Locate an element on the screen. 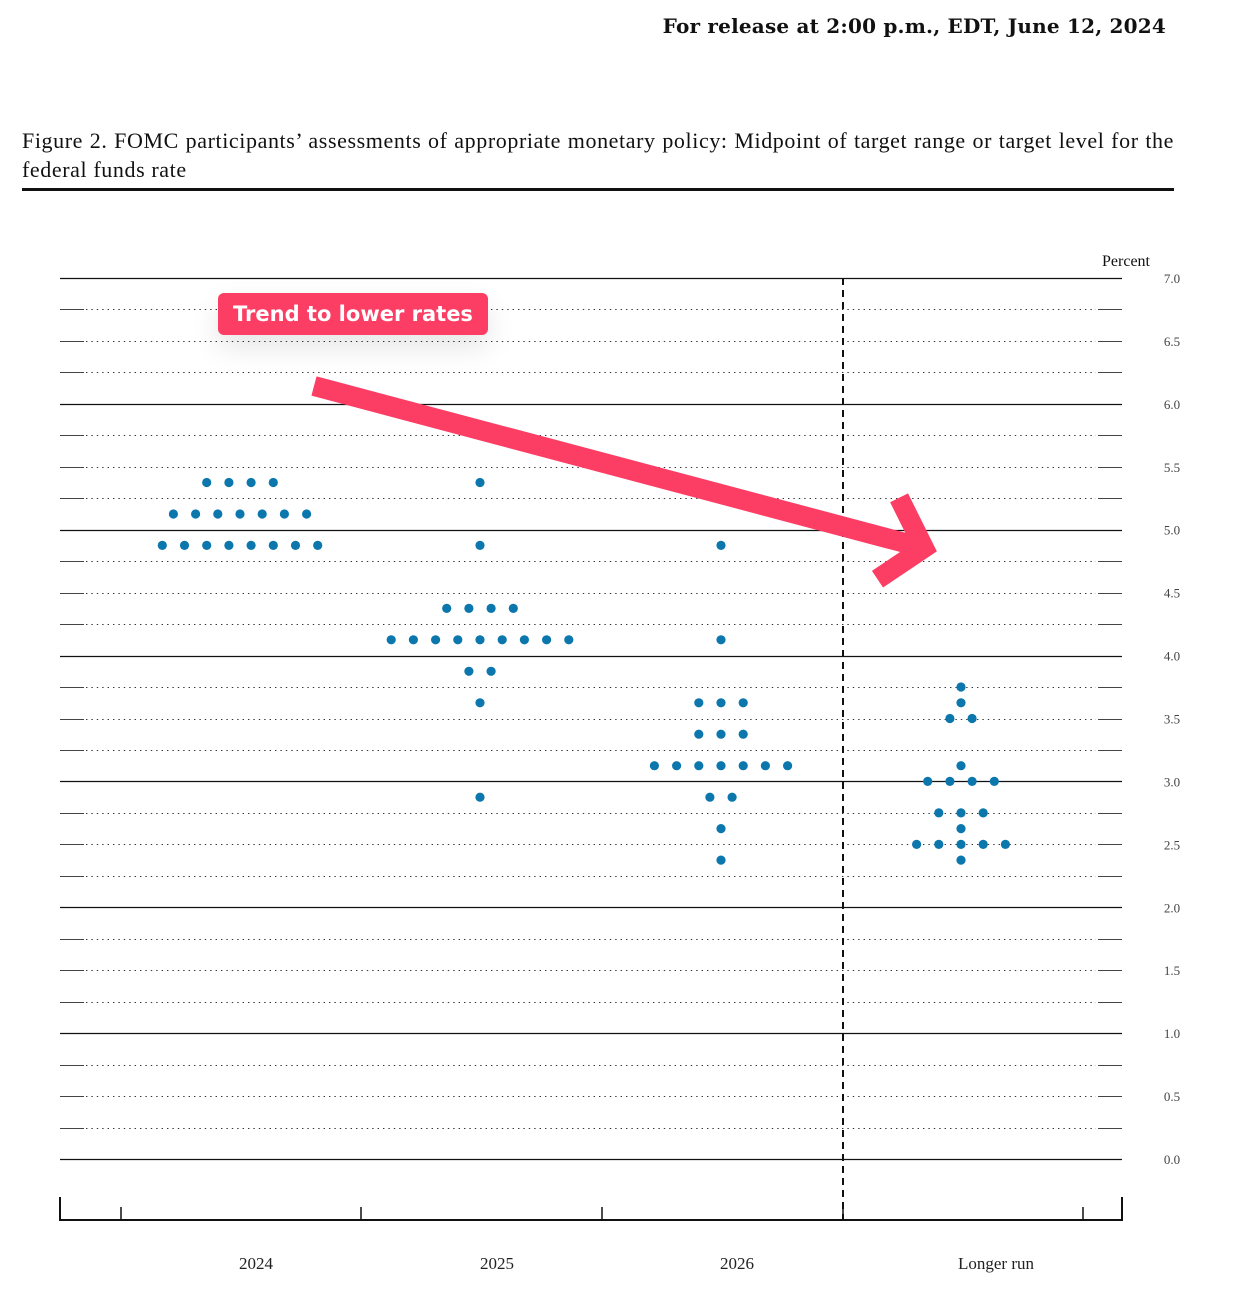 Image resolution: width=1242 pixels, height=1308 pixels. y-tick-label: 4.0 is located at coordinates (1172, 656).